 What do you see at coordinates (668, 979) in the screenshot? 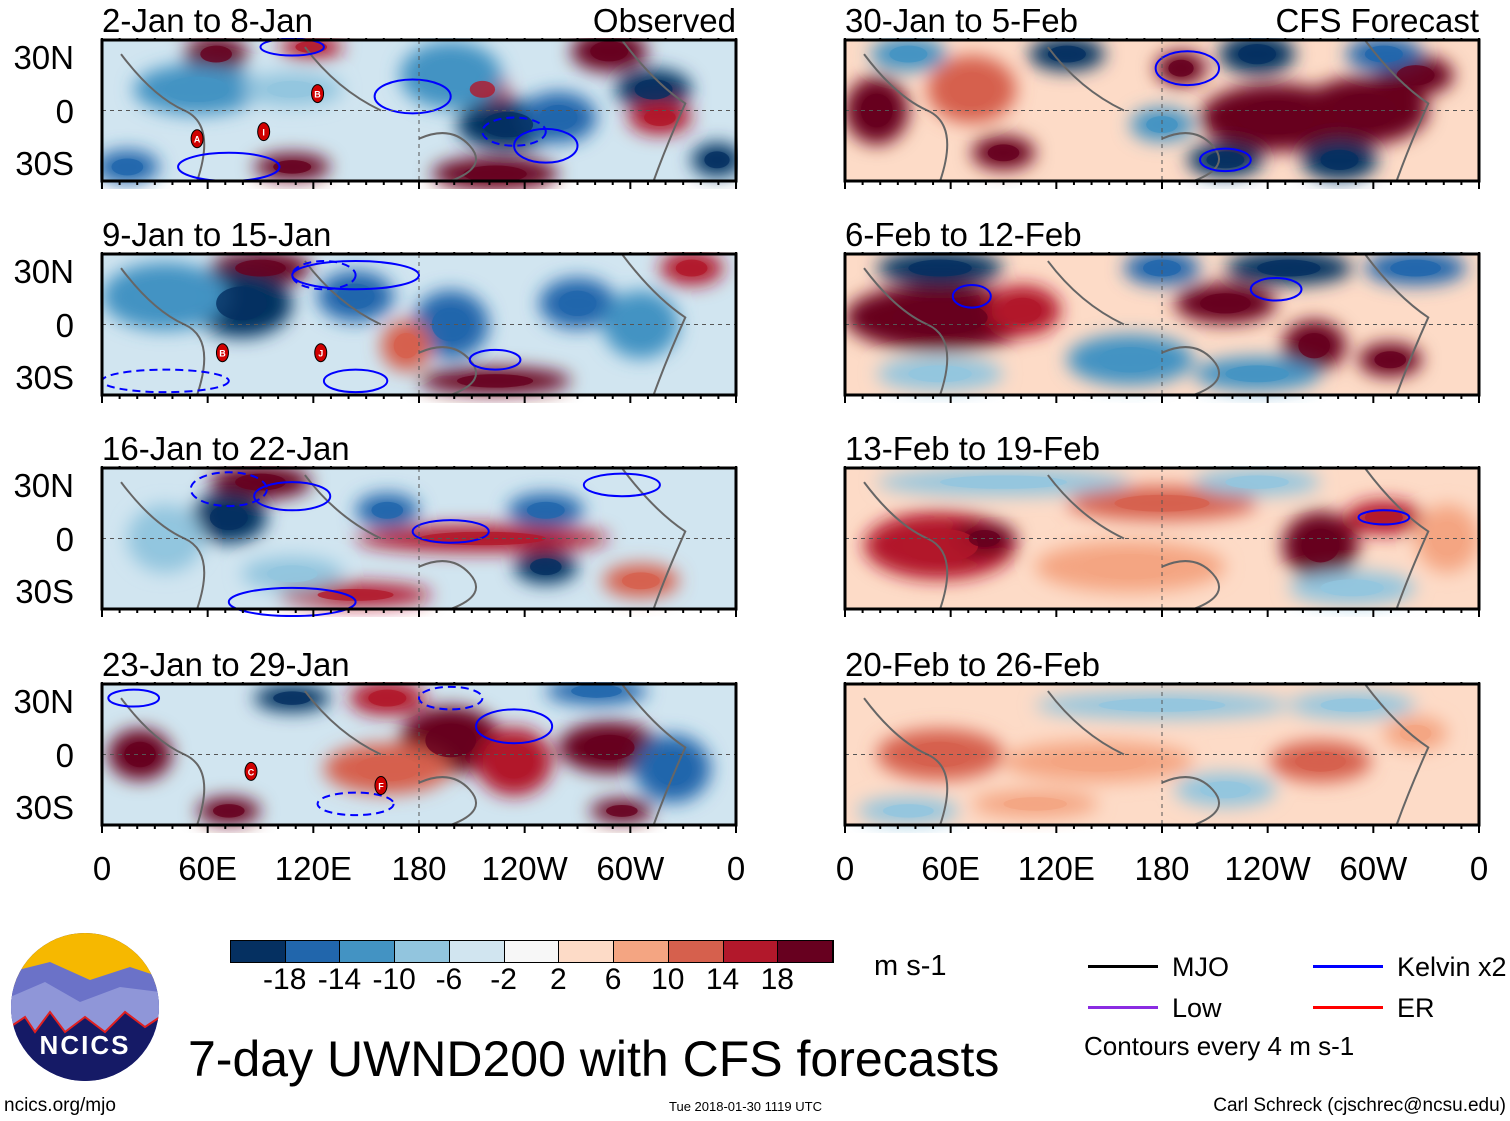
I see `colorbar-label: 10` at bounding box center [668, 979].